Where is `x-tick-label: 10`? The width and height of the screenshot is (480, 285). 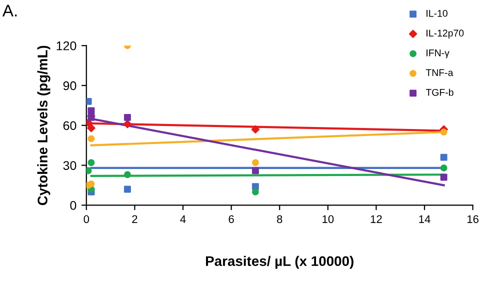 x-tick-label: 10 is located at coordinates (328, 219).